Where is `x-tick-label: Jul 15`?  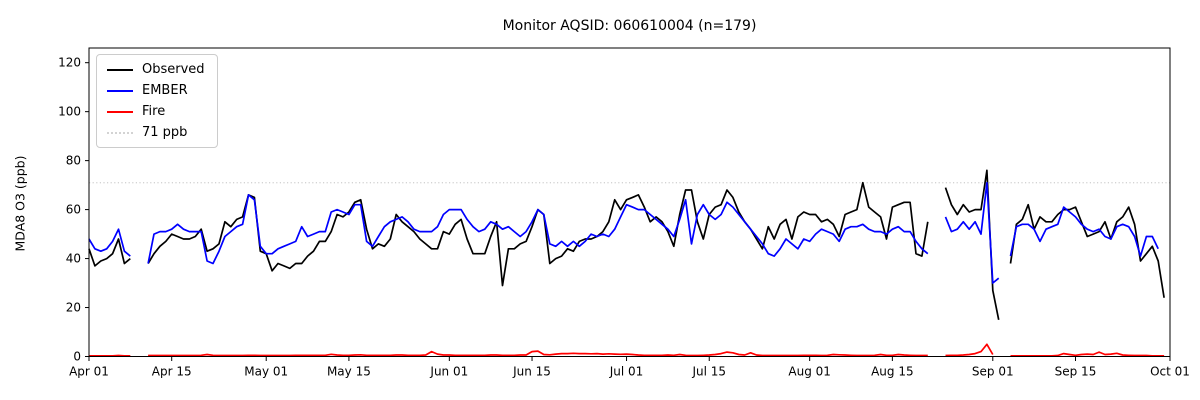 x-tick-label: Jul 15 is located at coordinates (708, 372).